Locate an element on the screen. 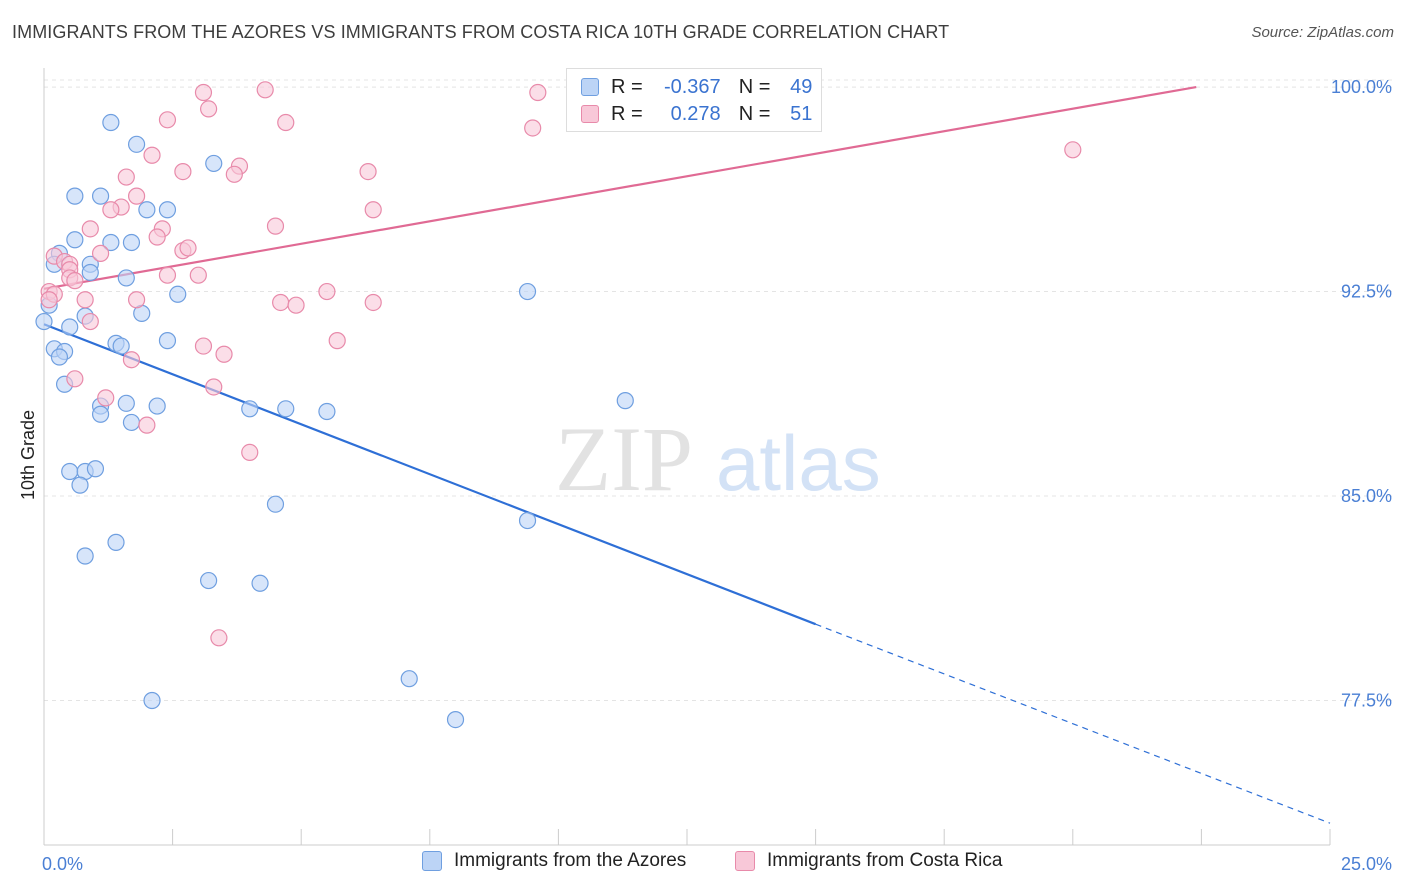 Image resolution: width=1406 pixels, height=892 pixels. y-tick-label: 77.5% is located at coordinates (1366, 701).